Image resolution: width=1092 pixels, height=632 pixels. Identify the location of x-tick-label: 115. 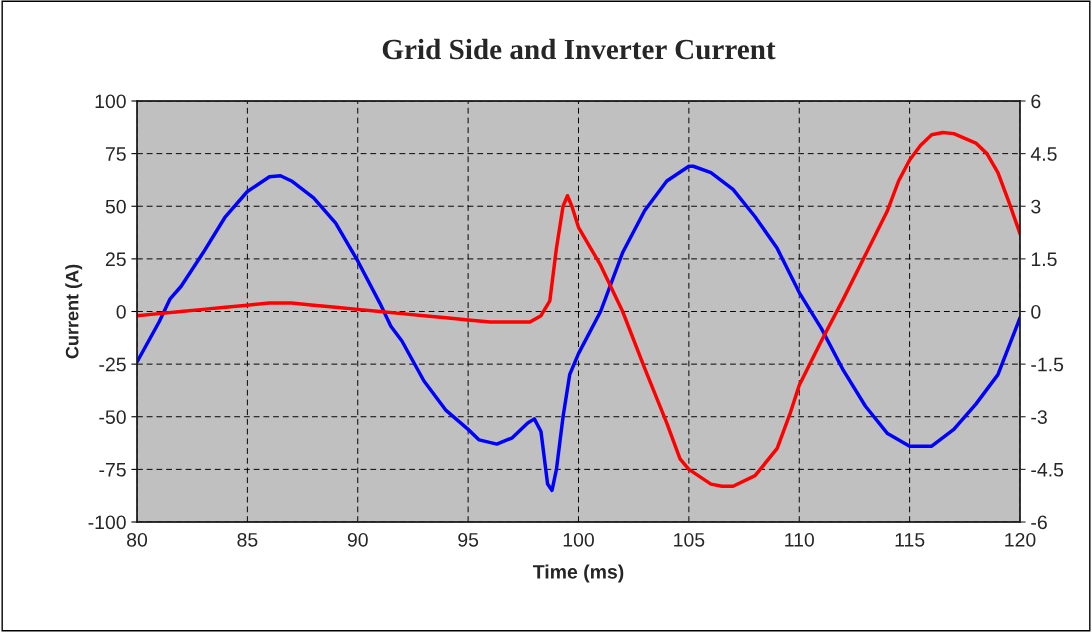
(910, 540).